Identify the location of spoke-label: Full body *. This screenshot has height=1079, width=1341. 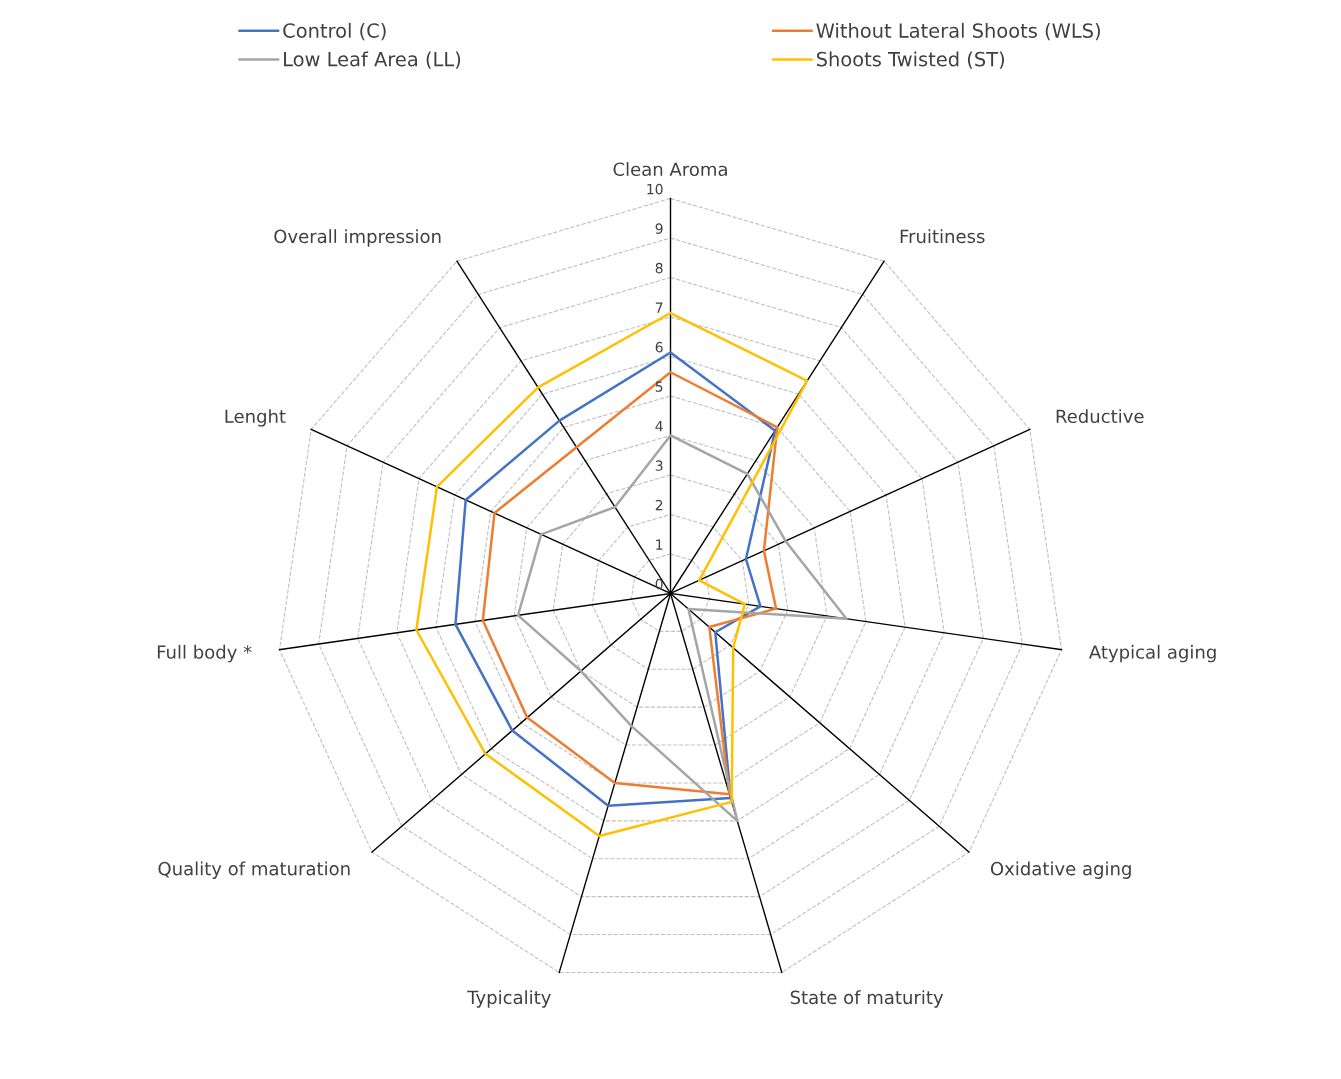
(204, 653).